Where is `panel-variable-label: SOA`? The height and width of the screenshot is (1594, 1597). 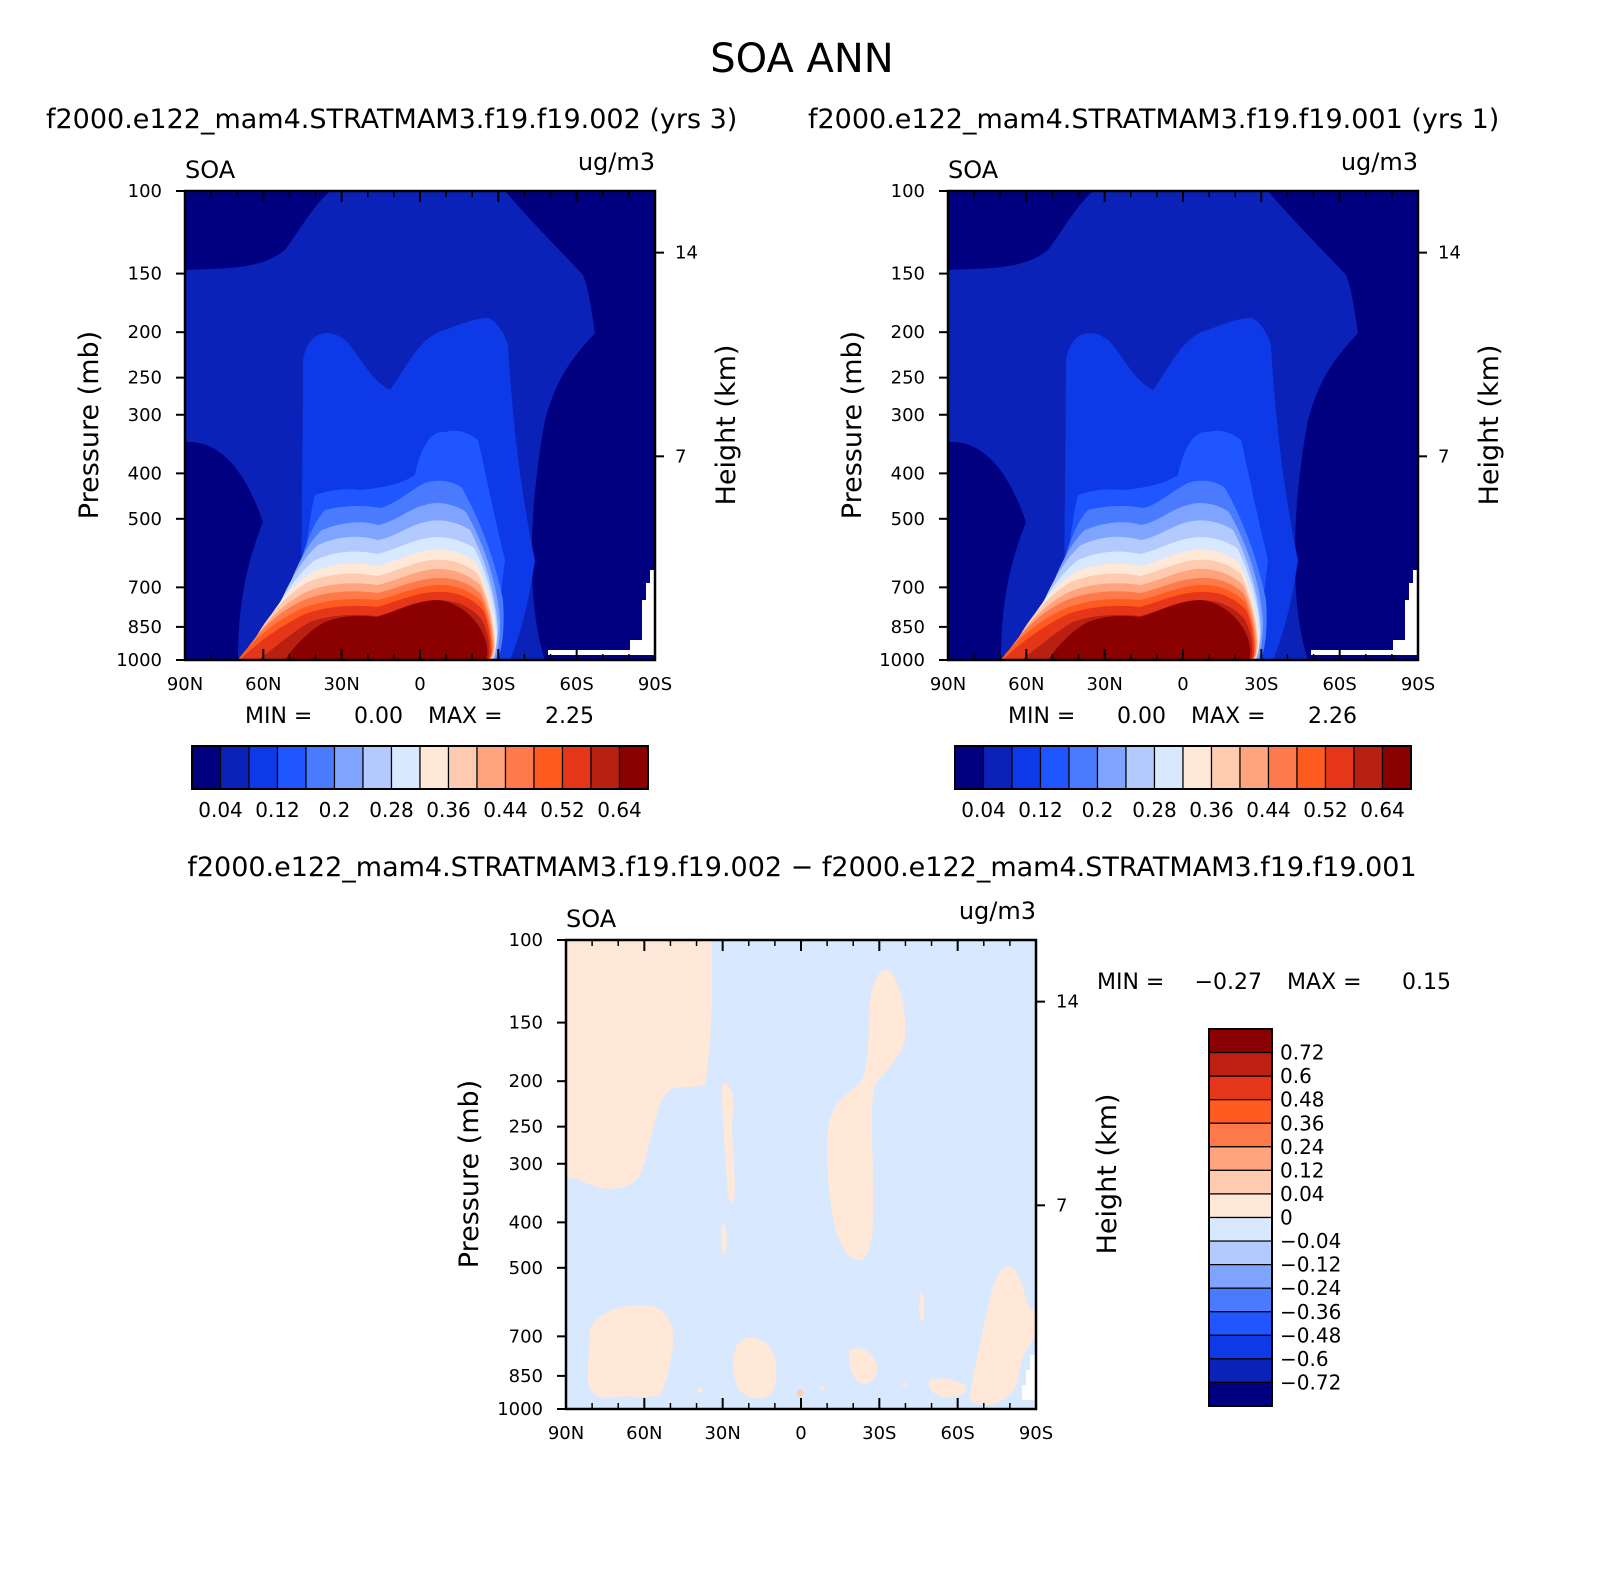
panel-variable-label: SOA is located at coordinates (591, 919).